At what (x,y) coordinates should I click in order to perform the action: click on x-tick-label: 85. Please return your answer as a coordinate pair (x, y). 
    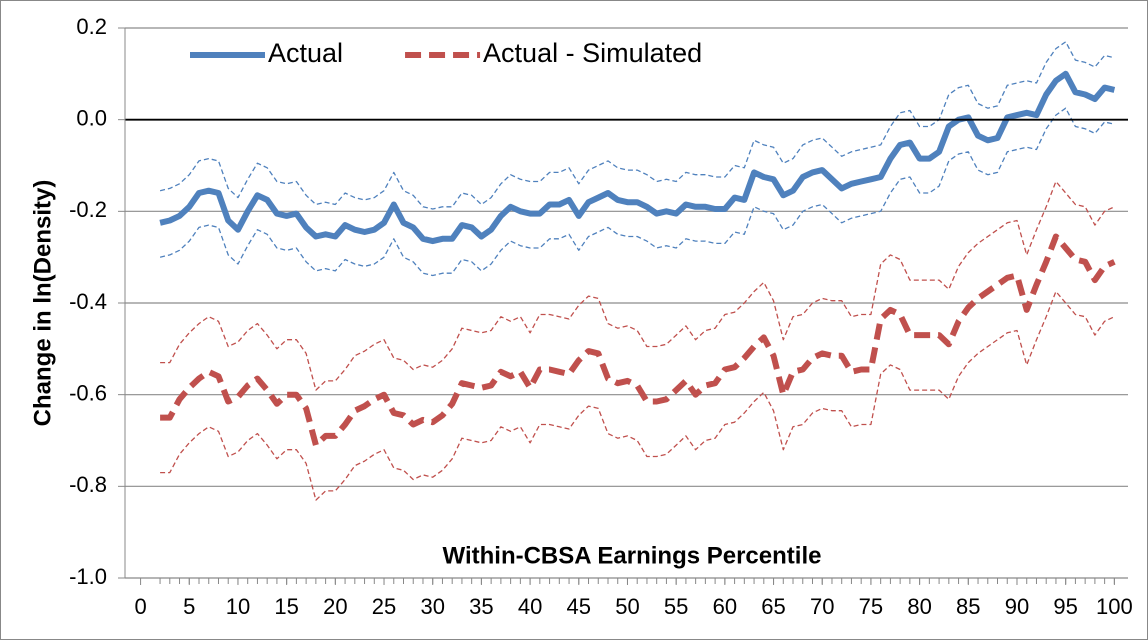
    Looking at the image, I should click on (968, 606).